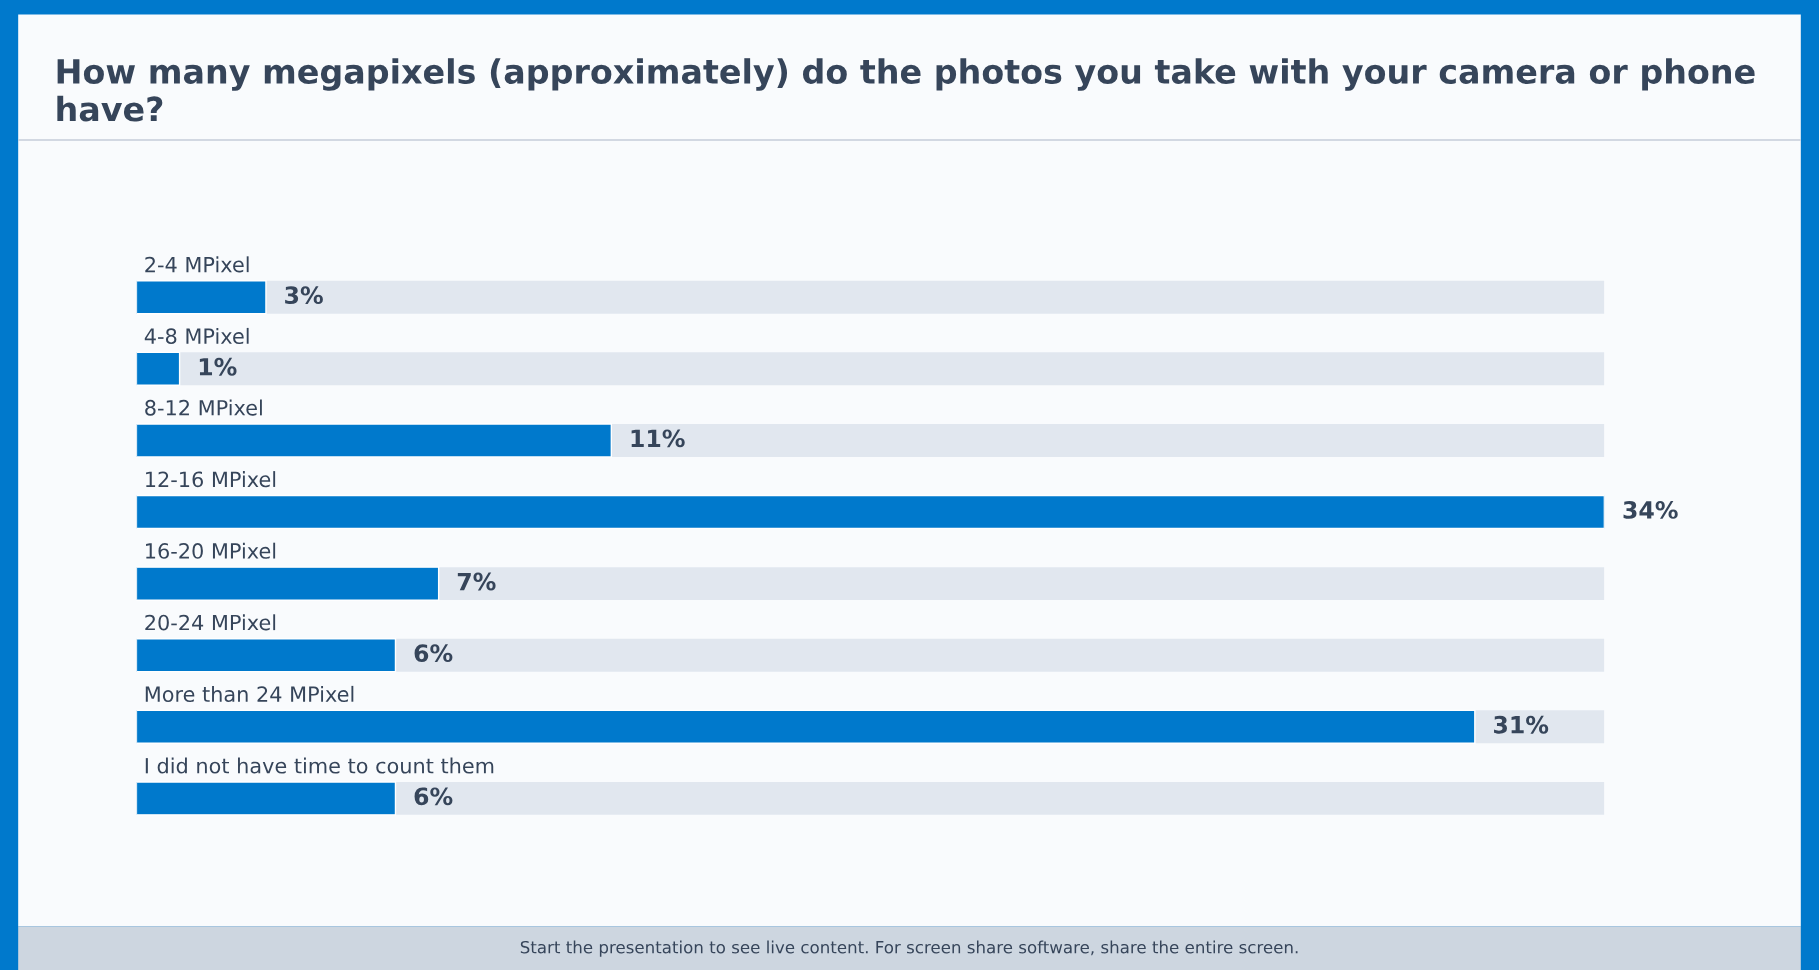  Describe the element at coordinates (203, 407) in the screenshot. I see `y-tick-label: 8-12 MPixel` at that location.